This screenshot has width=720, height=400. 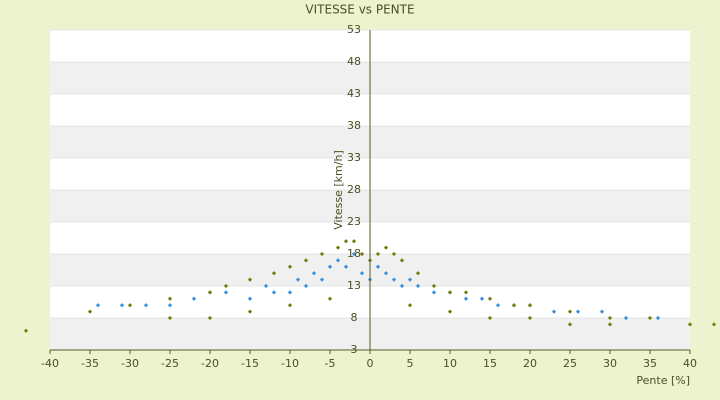 What do you see at coordinates (450, 363) in the screenshot?
I see `x-tick-label: 10` at bounding box center [450, 363].